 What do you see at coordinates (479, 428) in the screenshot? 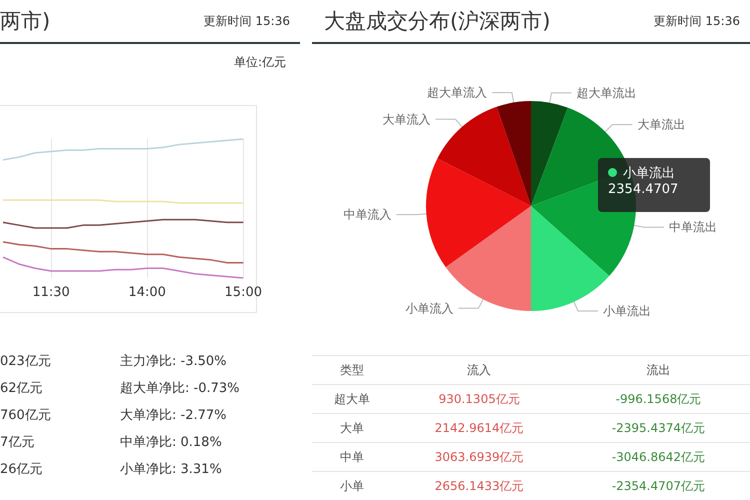
I see `text: 2142.9614亿元` at bounding box center [479, 428].